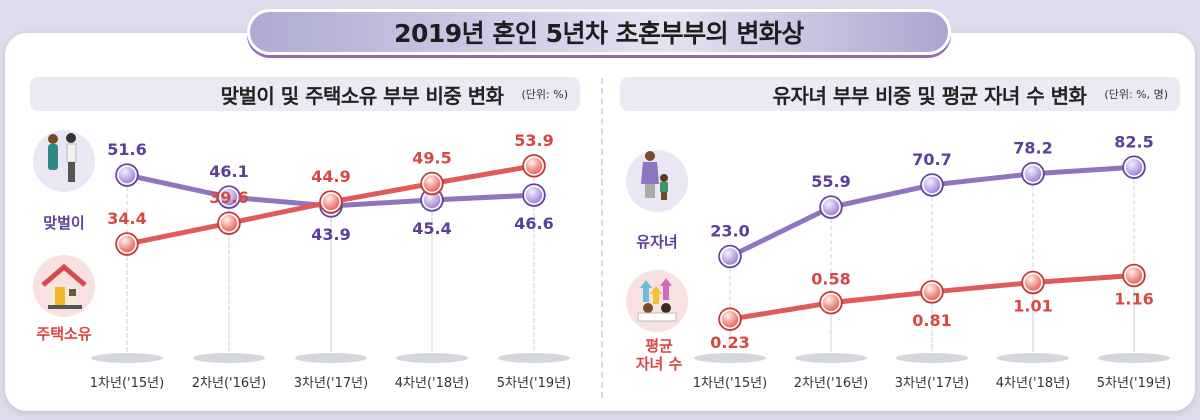 The width and height of the screenshot is (1200, 420). Describe the element at coordinates (533, 140) in the screenshot. I see `data-label: 53.9` at that location.